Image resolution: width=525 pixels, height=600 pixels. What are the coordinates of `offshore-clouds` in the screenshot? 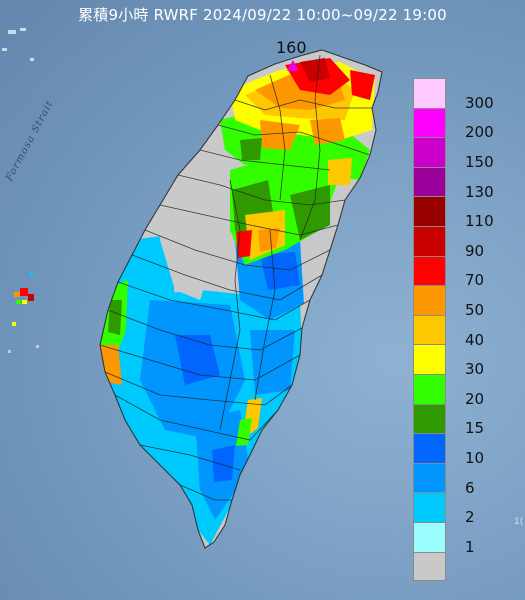 It's located at (18, 44).